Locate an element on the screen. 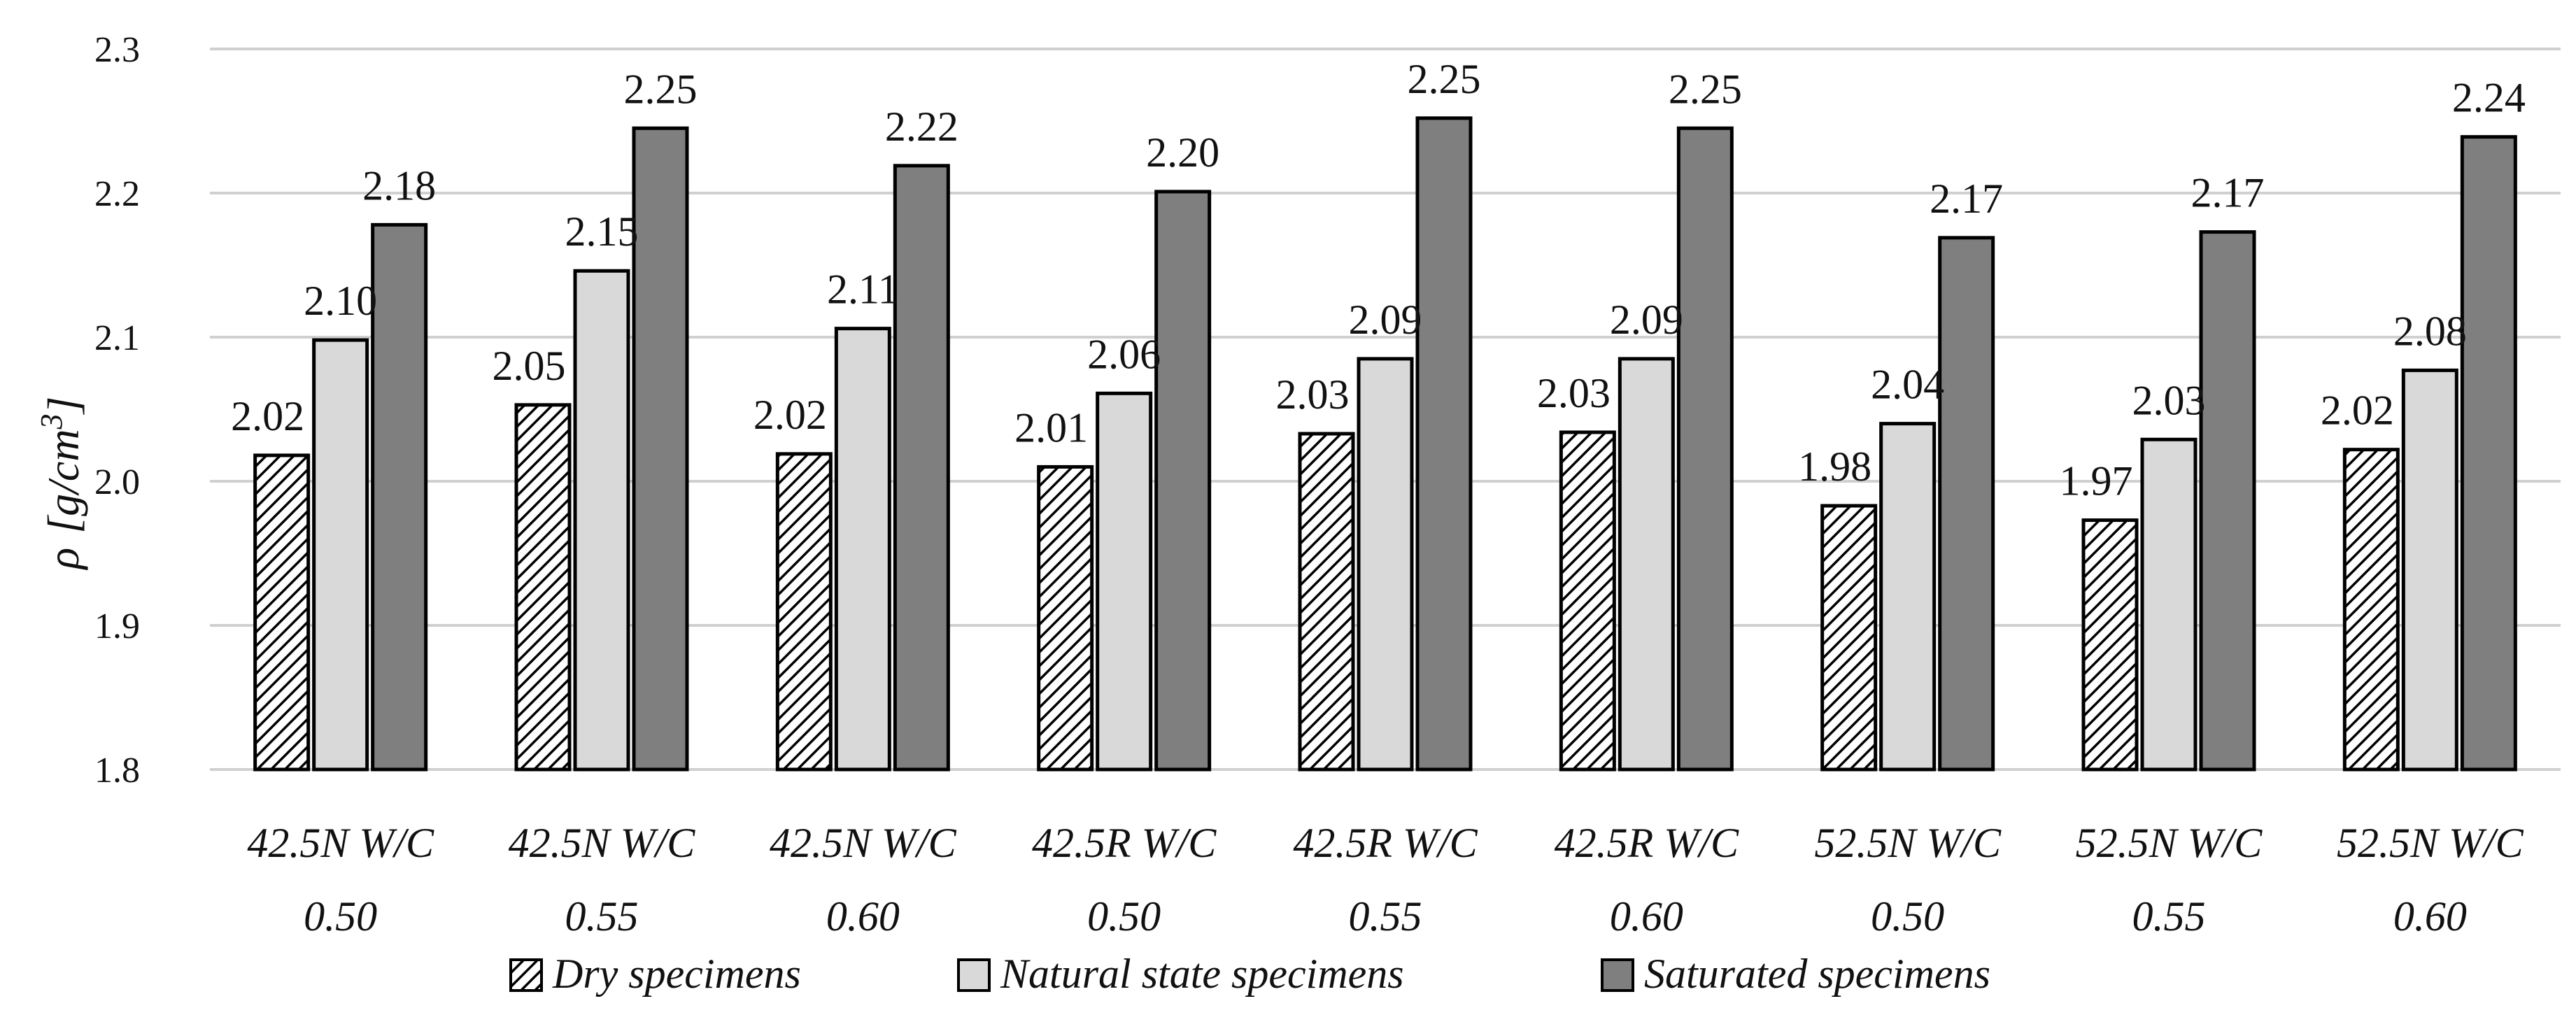 The height and width of the screenshot is (1036, 2576). y-tick-label: 1.8 is located at coordinates (117, 770).